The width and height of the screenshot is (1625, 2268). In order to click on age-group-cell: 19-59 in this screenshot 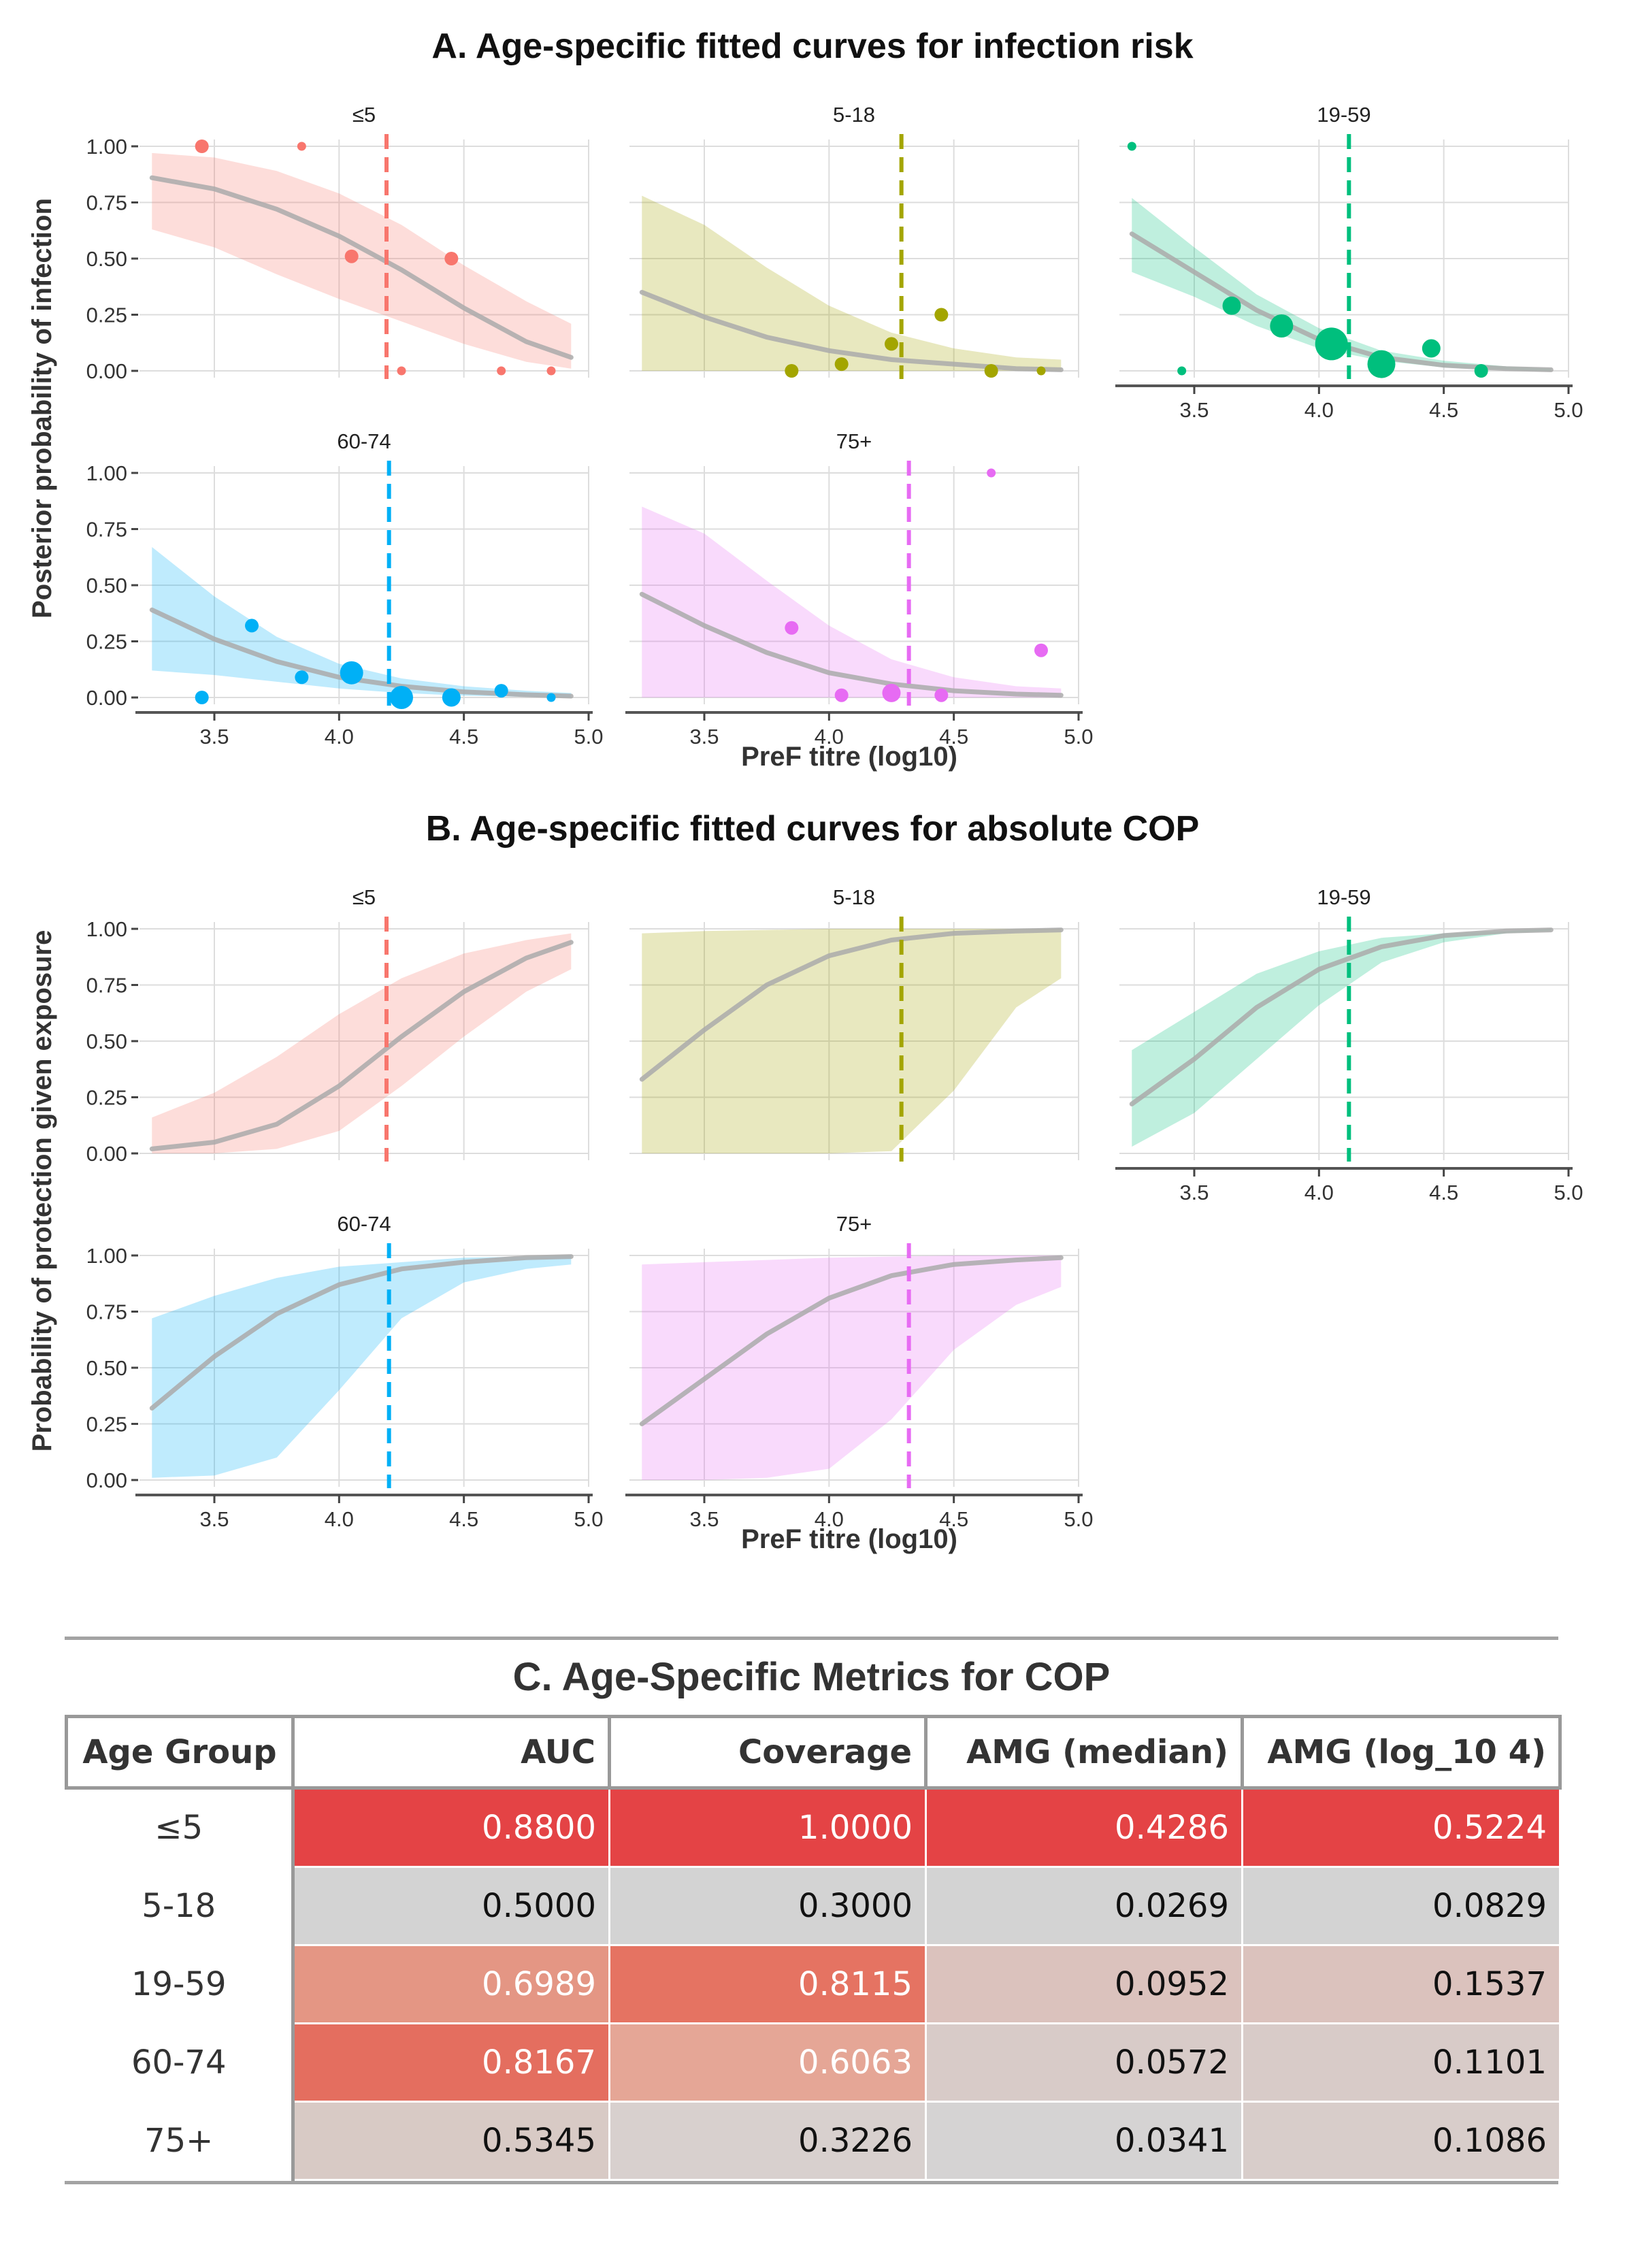, I will do `click(180, 1984)`.